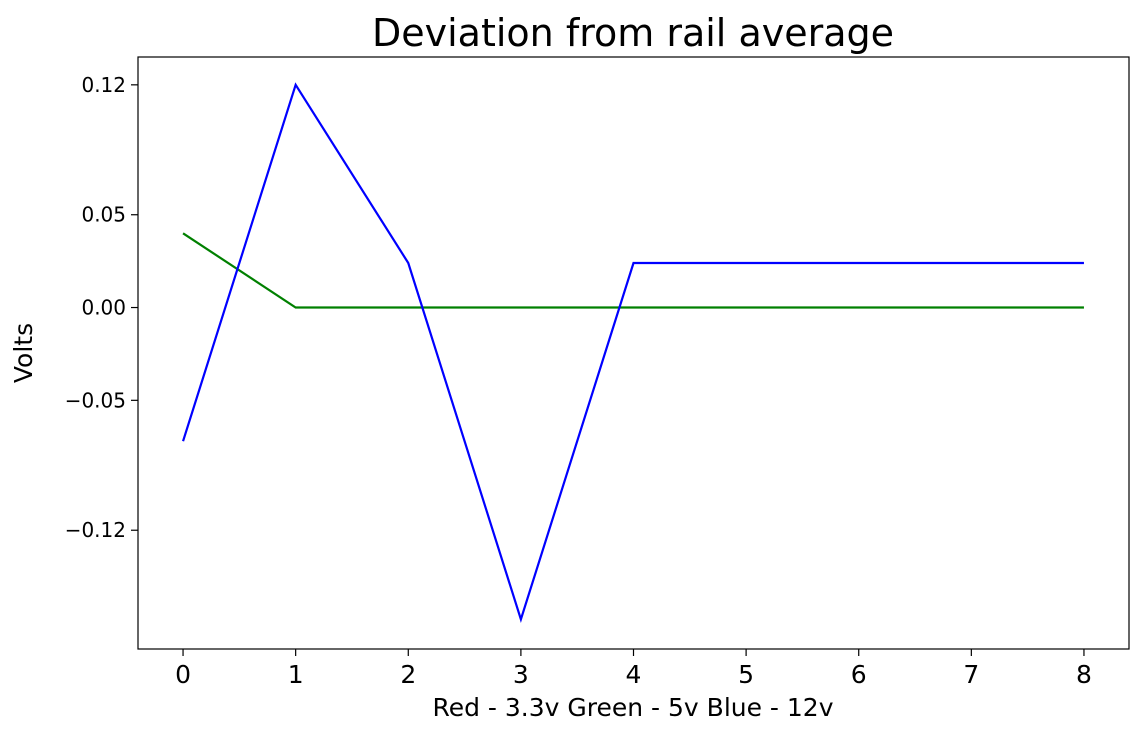 The width and height of the screenshot is (1144, 736). I want to click on y-tick-label: −0.12, so click(95, 530).